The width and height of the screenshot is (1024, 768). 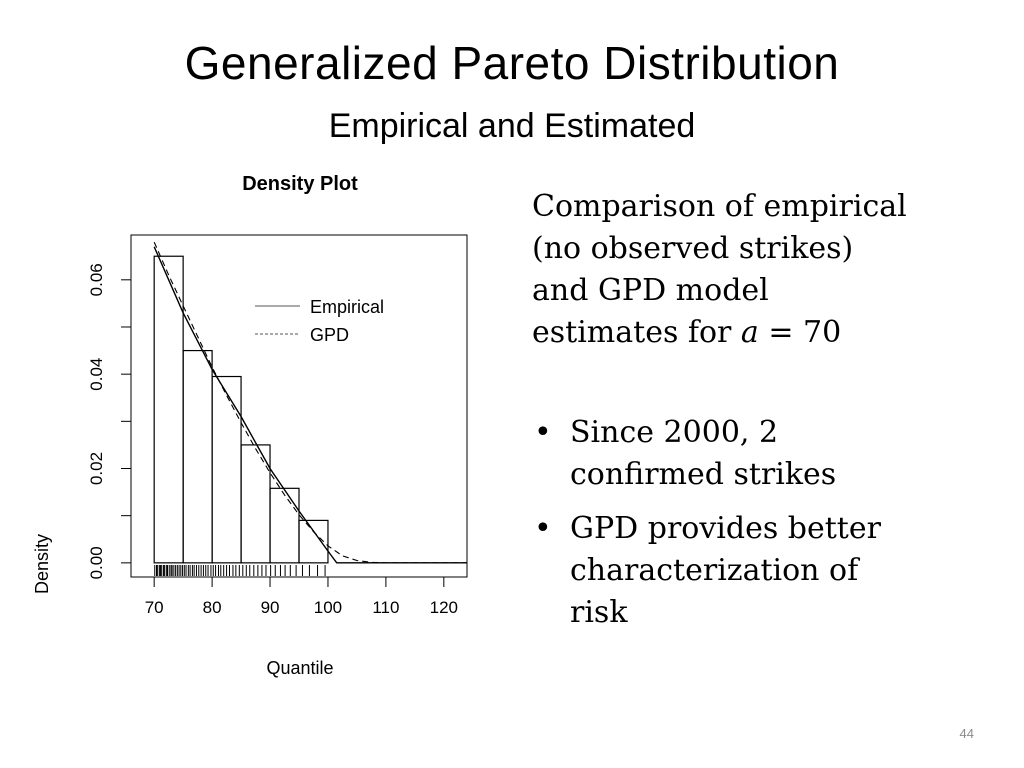 I want to click on bullet-2-line-1: GPD provides better, so click(x=725, y=528).